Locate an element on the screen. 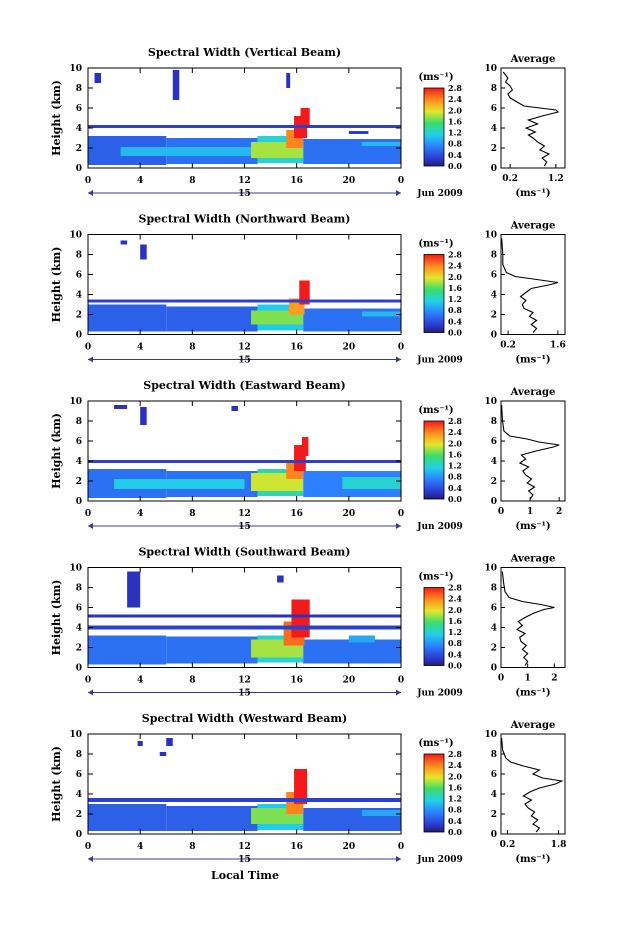  colorbar-tick-label: 1.6 is located at coordinates (455, 787).